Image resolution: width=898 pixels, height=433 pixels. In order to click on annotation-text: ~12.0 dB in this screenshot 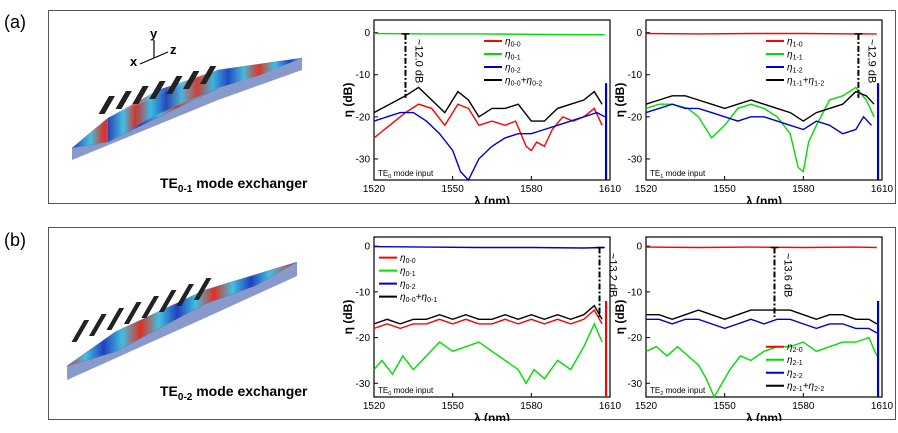, I will do `click(418, 61)`.